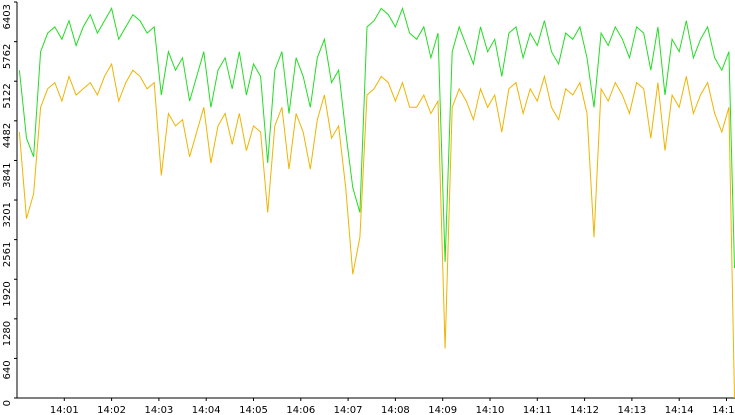 The width and height of the screenshot is (735, 415). Describe the element at coordinates (7, 403) in the screenshot. I see `y-tick-label: 0` at that location.